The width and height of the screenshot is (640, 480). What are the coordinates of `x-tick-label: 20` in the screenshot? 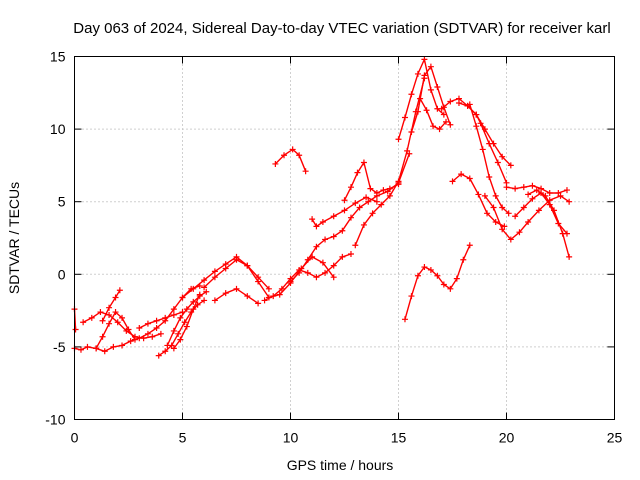 It's located at (507, 438).